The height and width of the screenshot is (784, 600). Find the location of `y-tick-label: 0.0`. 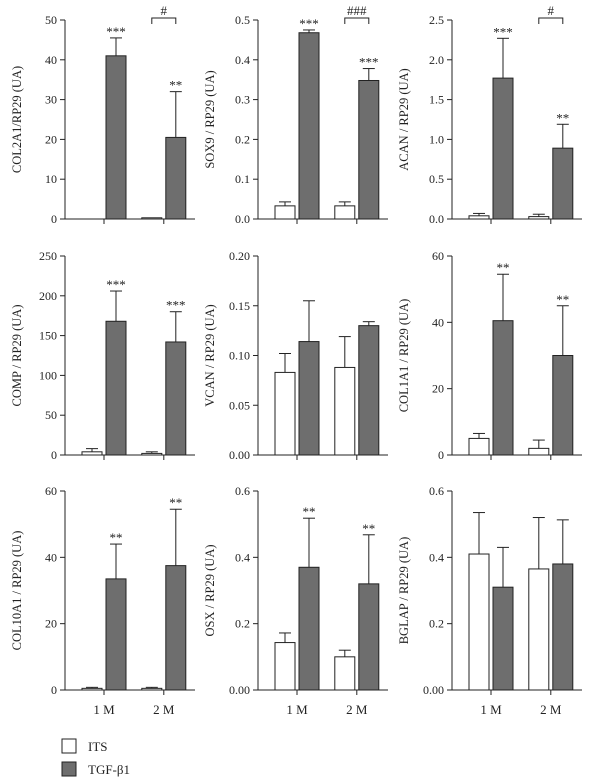

y-tick-label: 0.0 is located at coordinates (242, 219).